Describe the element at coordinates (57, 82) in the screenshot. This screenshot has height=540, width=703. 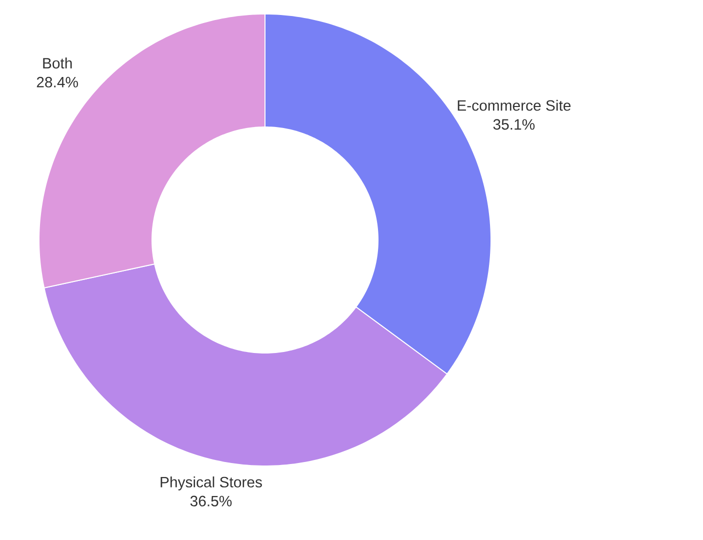
I see `data-label: 28.4%` at that location.